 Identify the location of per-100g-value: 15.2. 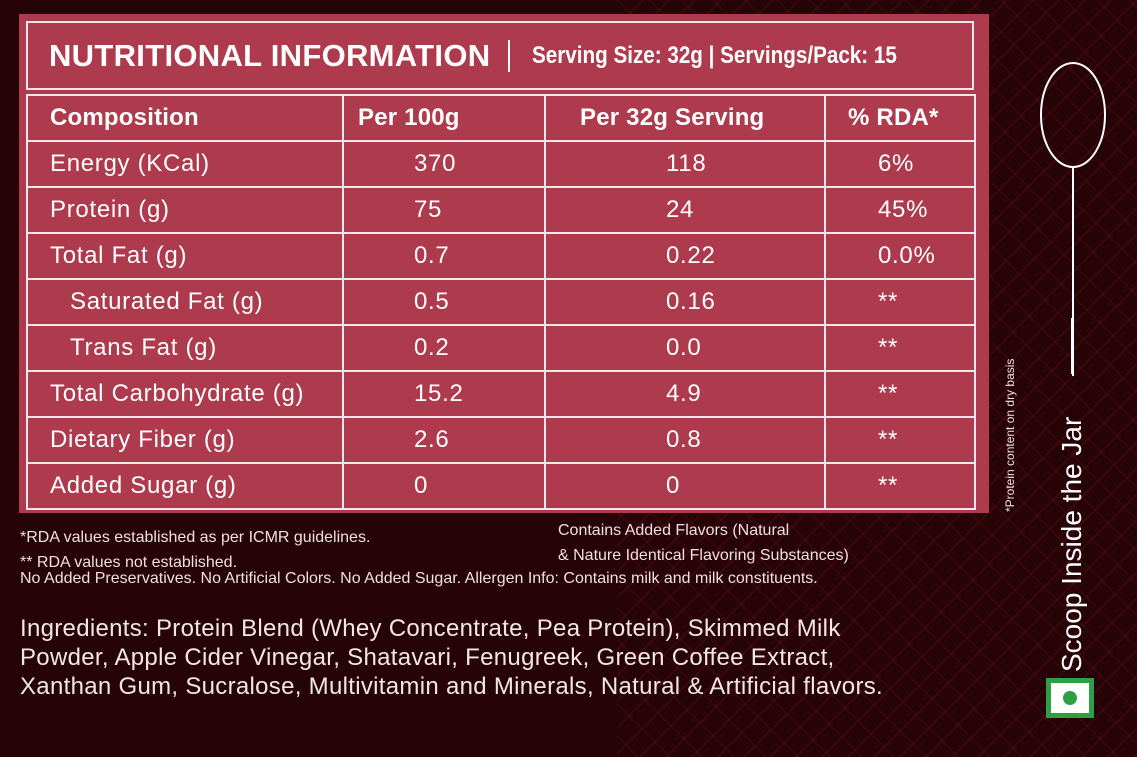
(444, 394).